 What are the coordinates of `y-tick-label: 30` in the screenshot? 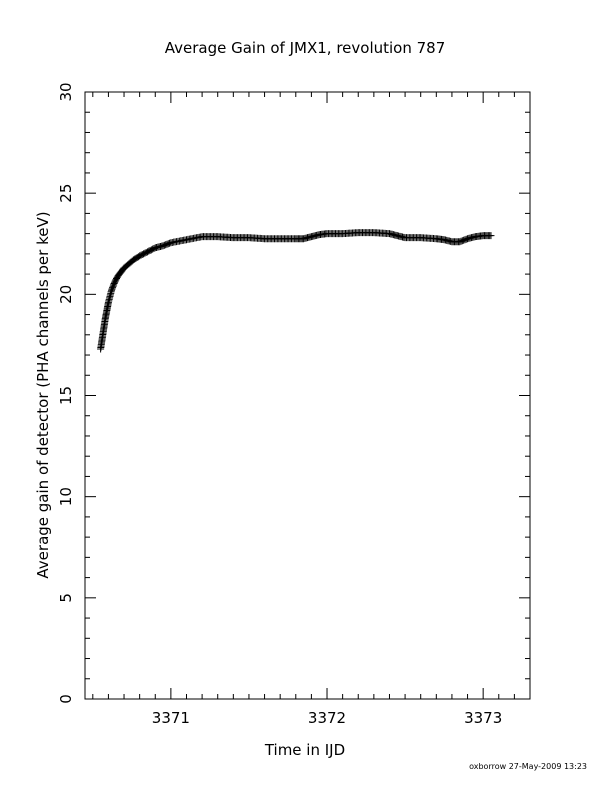 It's located at (66, 91).